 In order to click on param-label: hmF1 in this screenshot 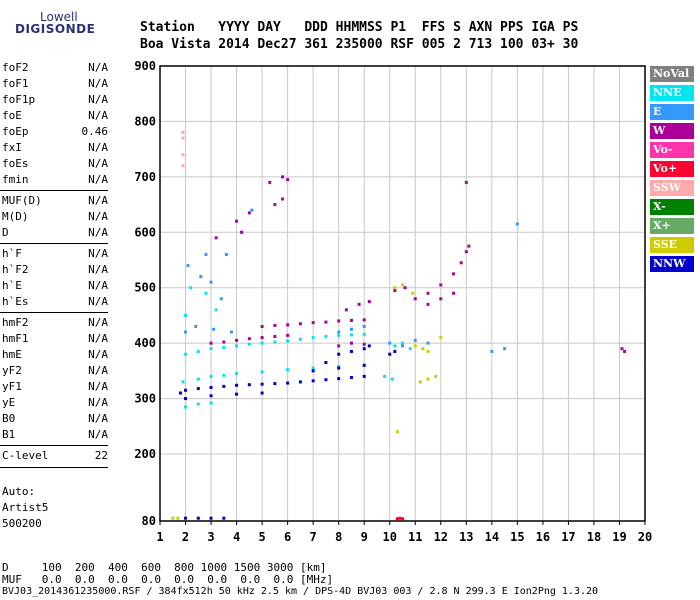, I will do `click(15, 338)`.